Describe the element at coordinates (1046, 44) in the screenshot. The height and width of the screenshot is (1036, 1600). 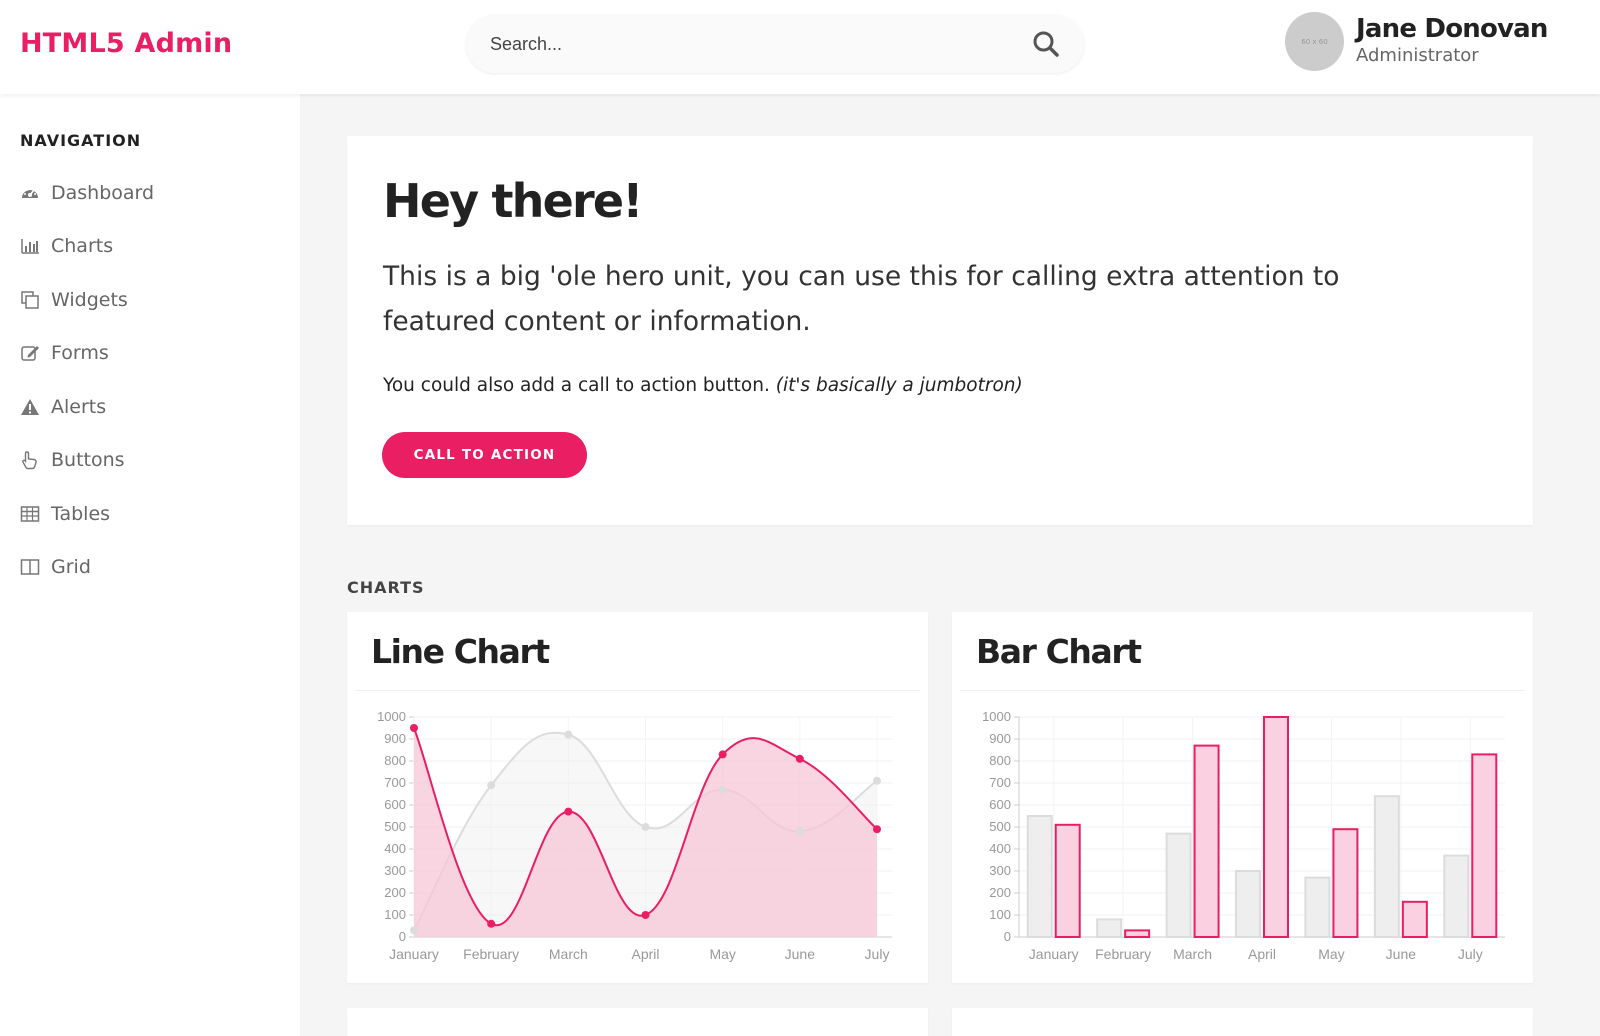
I see `search-icon` at that location.